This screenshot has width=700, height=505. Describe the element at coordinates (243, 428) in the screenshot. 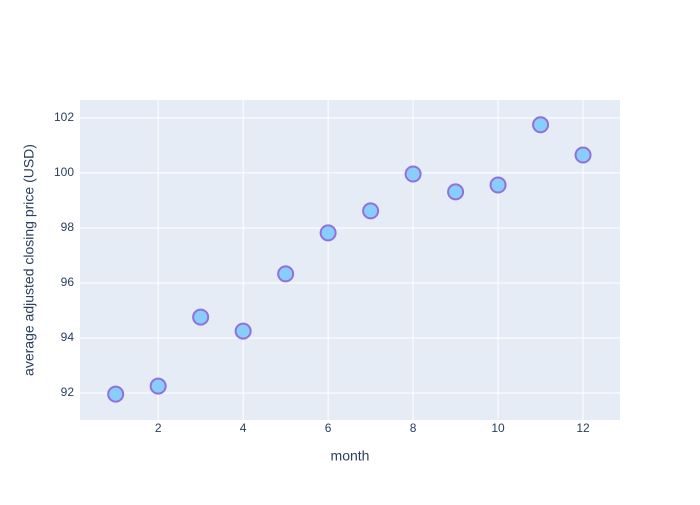

I see `x-tick-label: 4` at that location.